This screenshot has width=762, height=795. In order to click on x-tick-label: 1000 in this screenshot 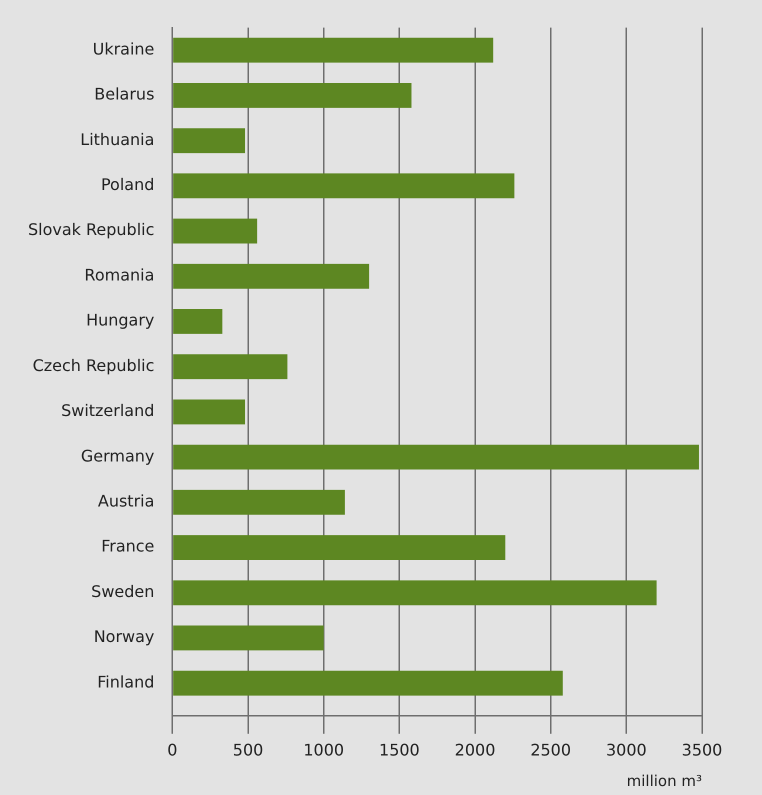, I will do `click(323, 750)`.